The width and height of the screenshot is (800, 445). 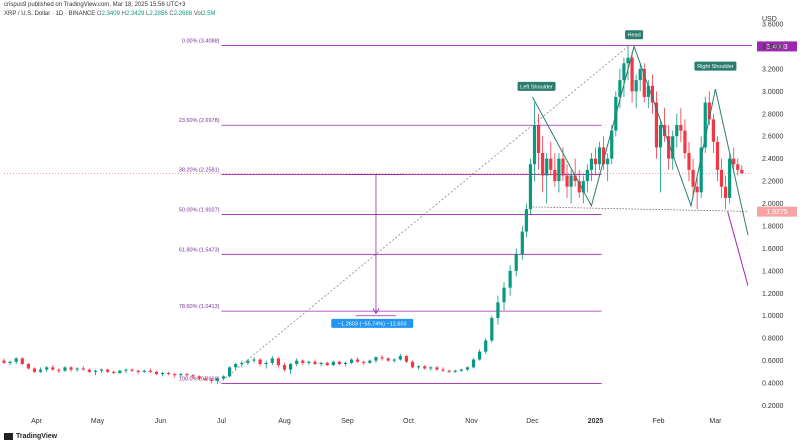 What do you see at coordinates (715, 66) in the screenshot?
I see `right-shoulder-label-box` at bounding box center [715, 66].